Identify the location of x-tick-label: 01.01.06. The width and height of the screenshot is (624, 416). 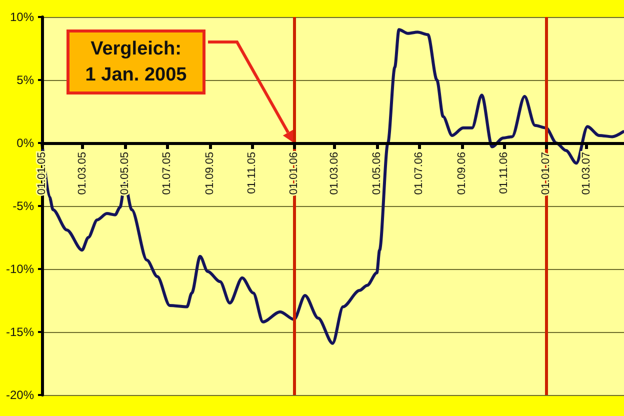
(294, 173).